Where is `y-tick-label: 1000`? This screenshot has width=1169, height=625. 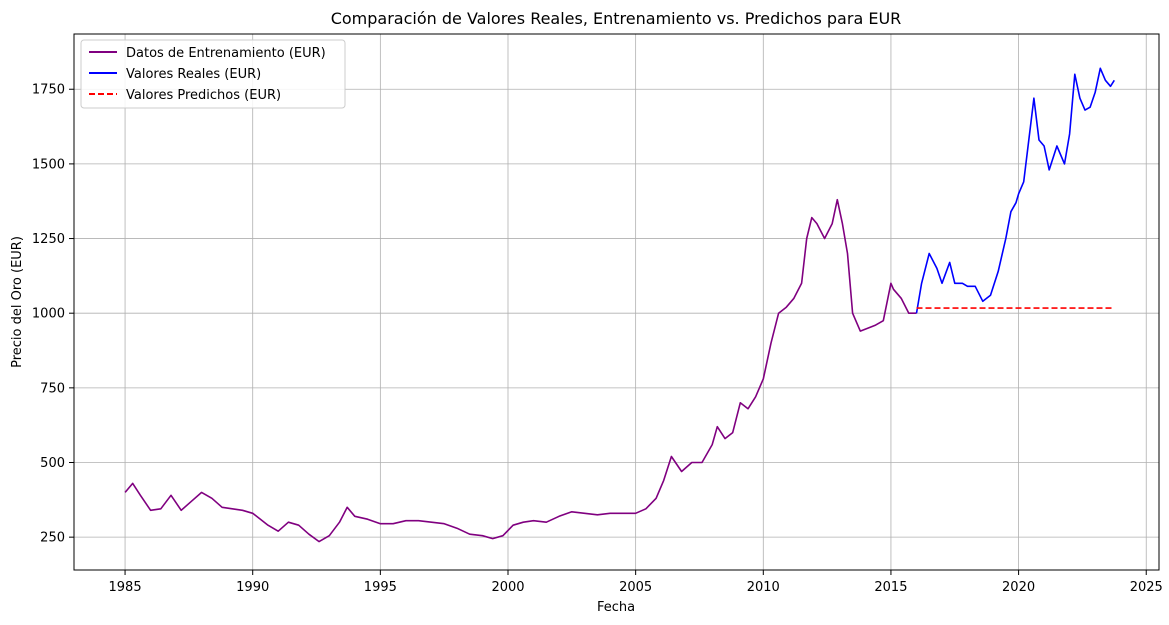 y-tick-label: 1000 is located at coordinates (48, 314).